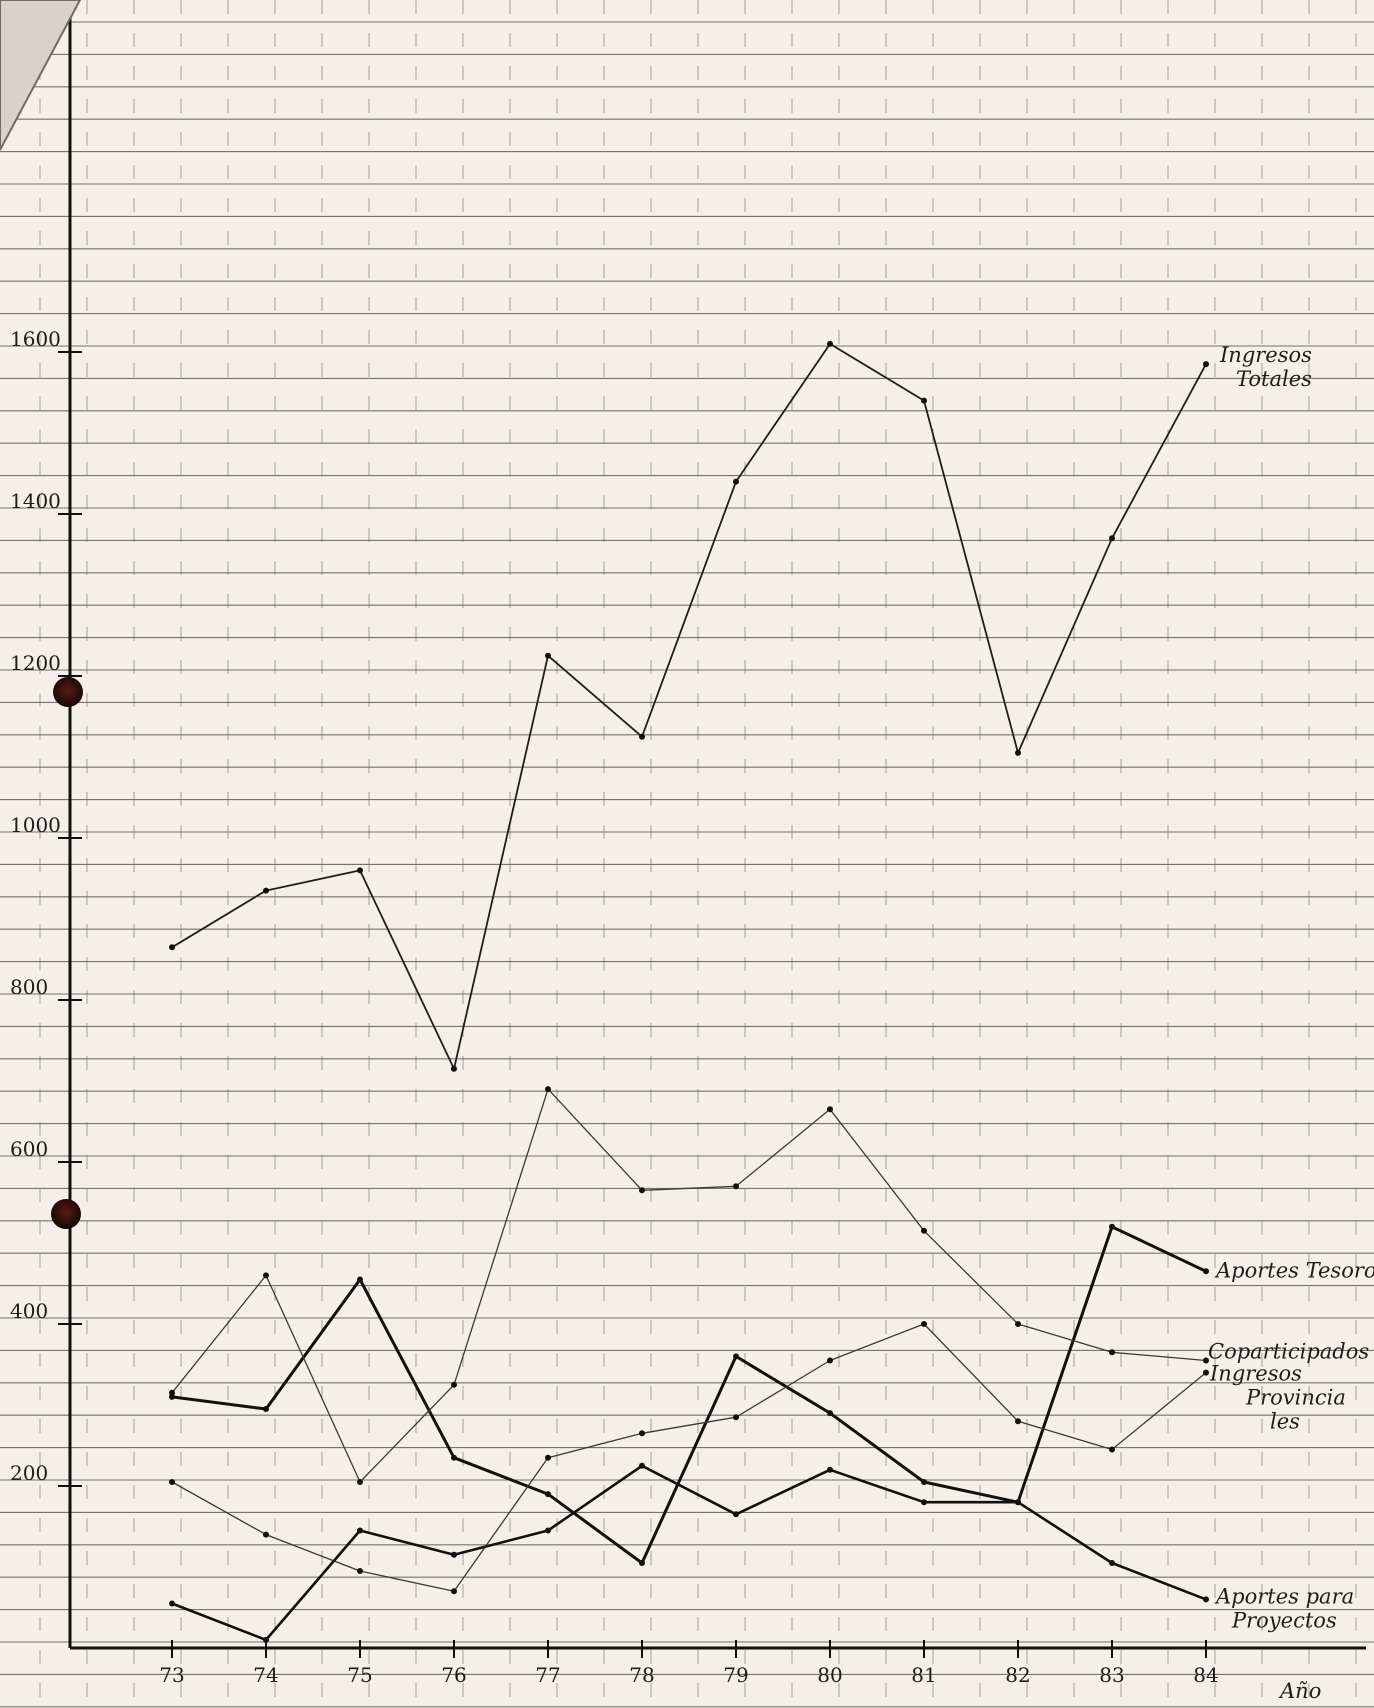 The width and height of the screenshot is (1374, 1708). What do you see at coordinates (35, 501) in the screenshot?
I see `y-tick-label: 1400` at bounding box center [35, 501].